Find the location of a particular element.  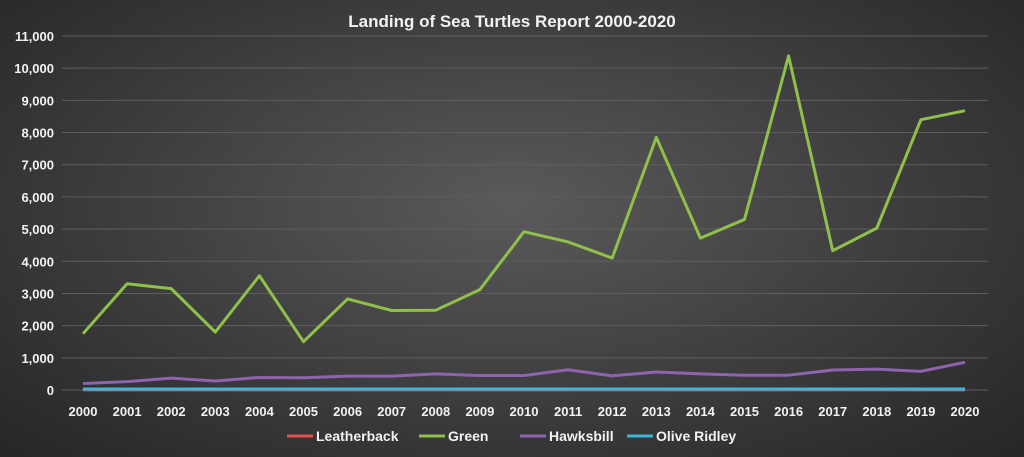

x-tick-label: 2005 is located at coordinates (303, 411).